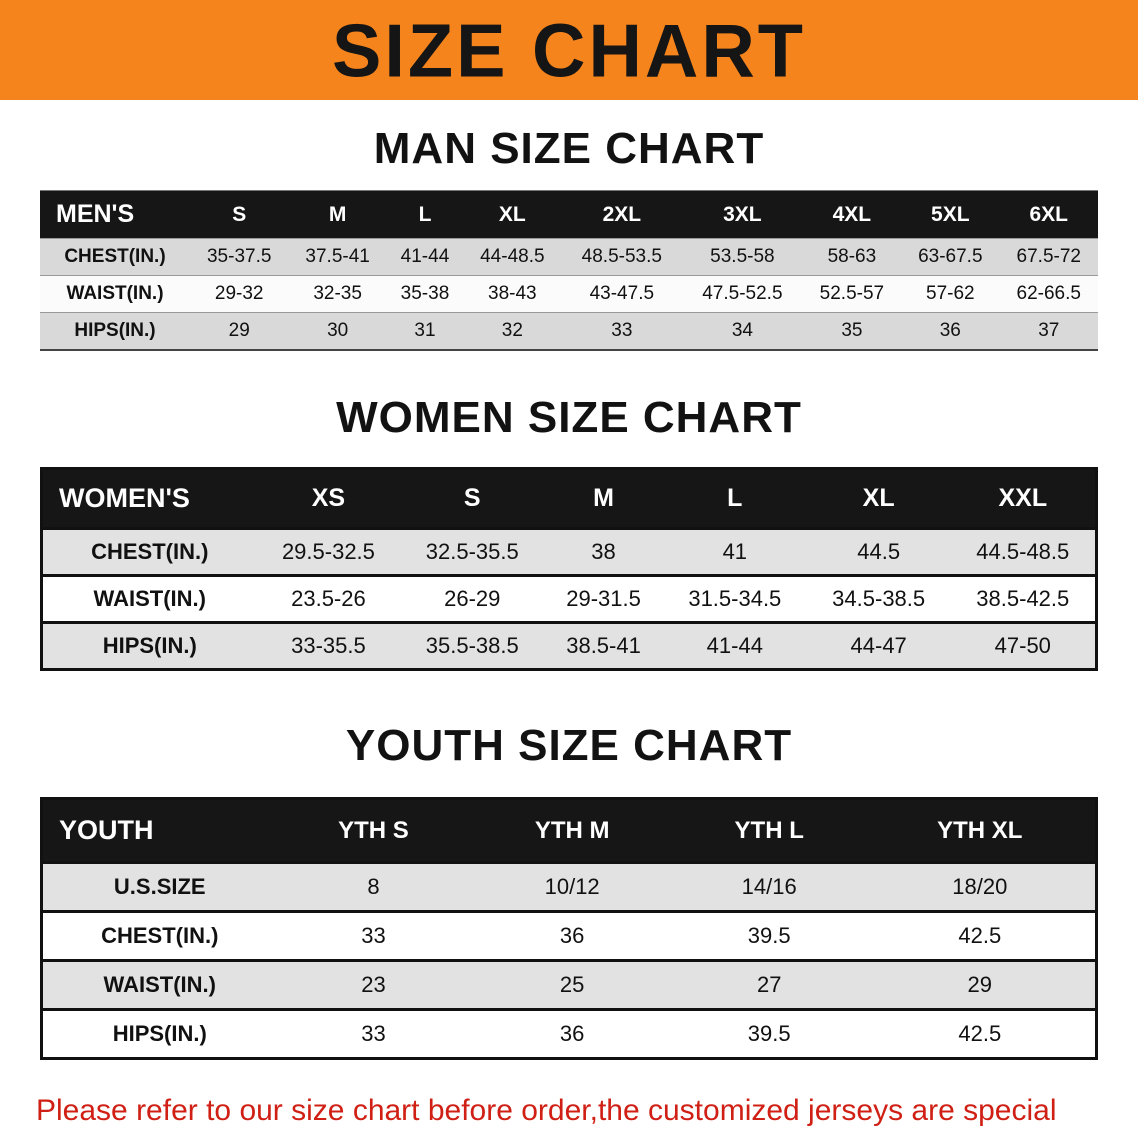  What do you see at coordinates (472, 598) in the screenshot?
I see `size-value: 26-29` at bounding box center [472, 598].